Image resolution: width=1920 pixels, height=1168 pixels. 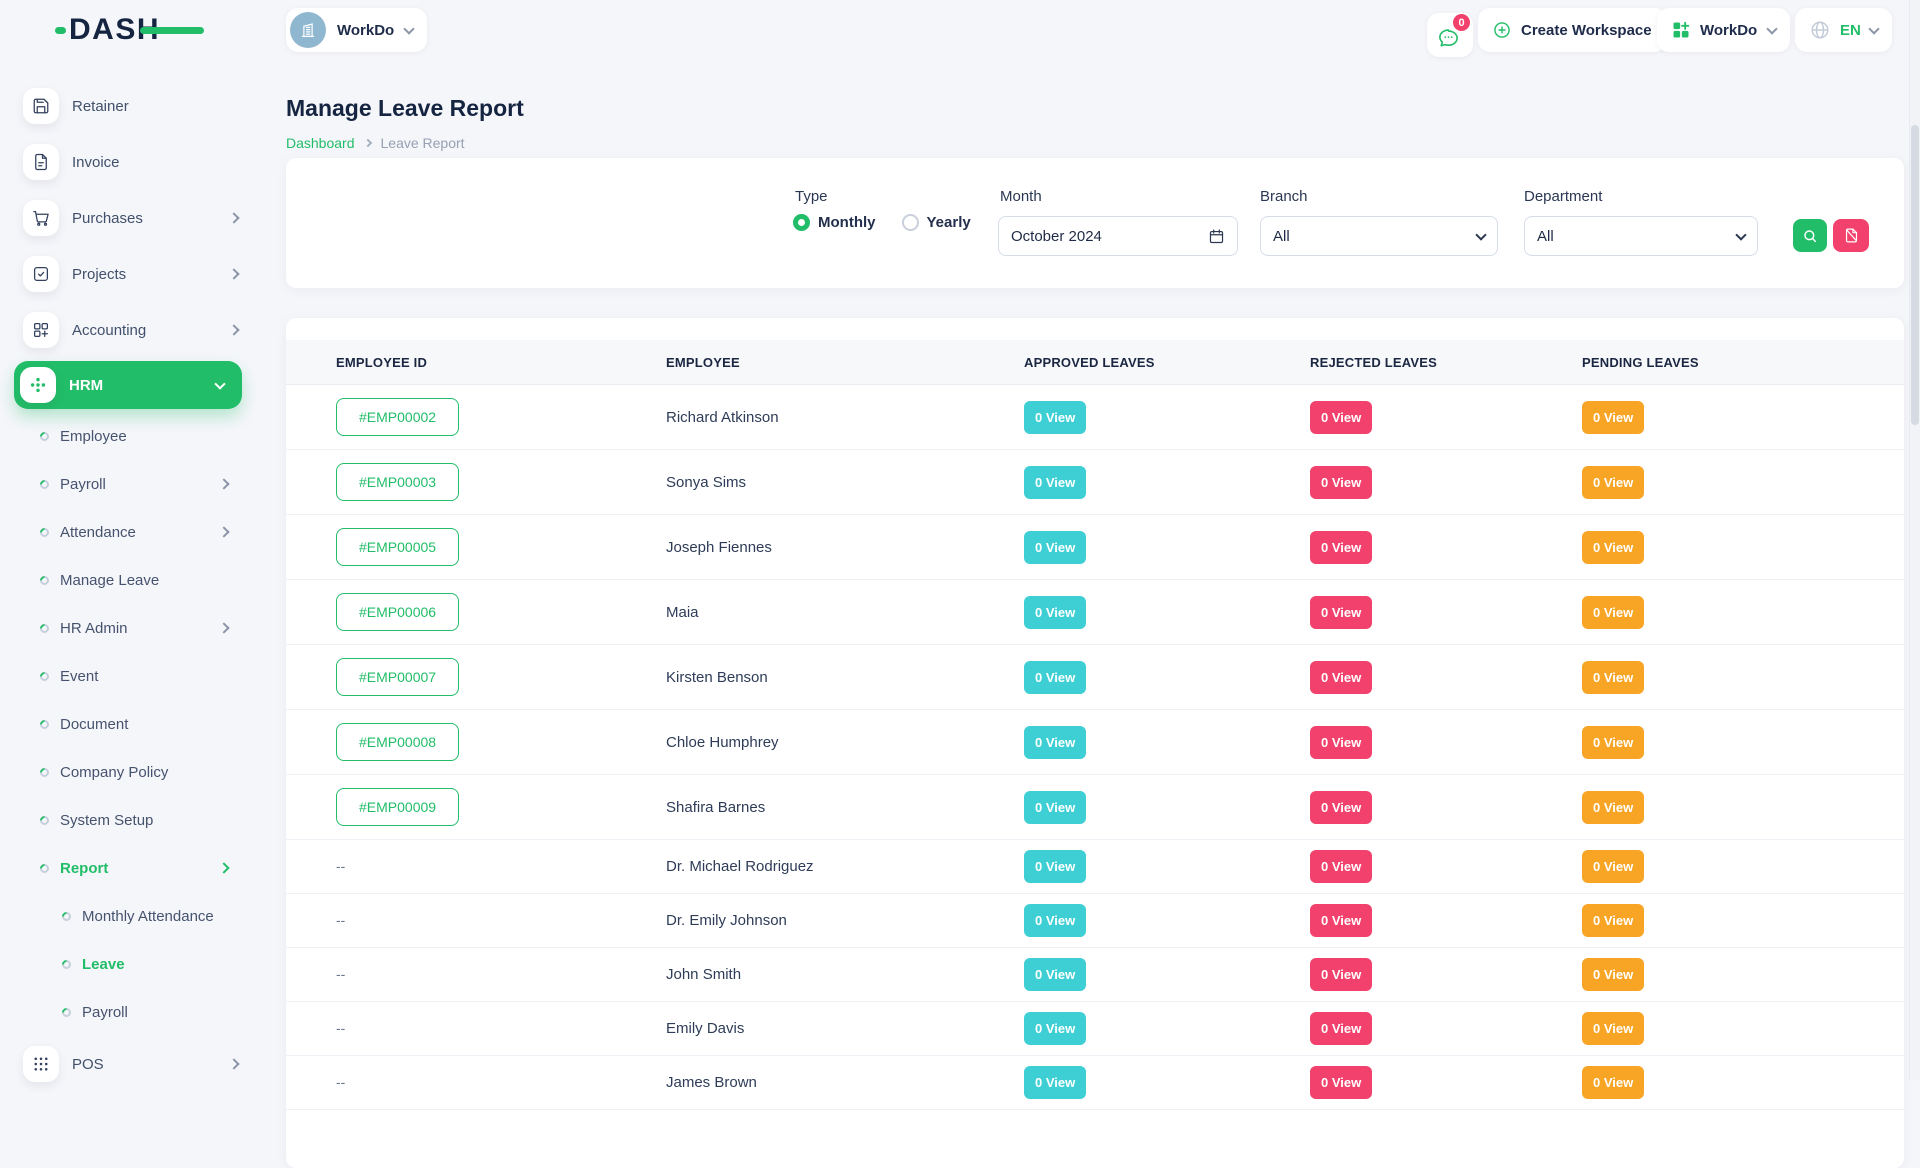 What do you see at coordinates (1502, 30) in the screenshot?
I see `plus-circle-icon` at bounding box center [1502, 30].